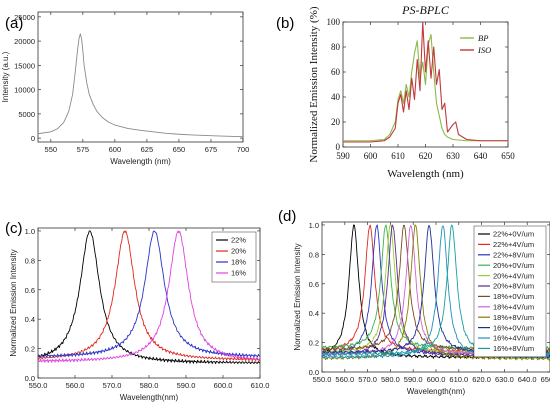  I want to click on x-tick-label: 700, so click(243, 149).